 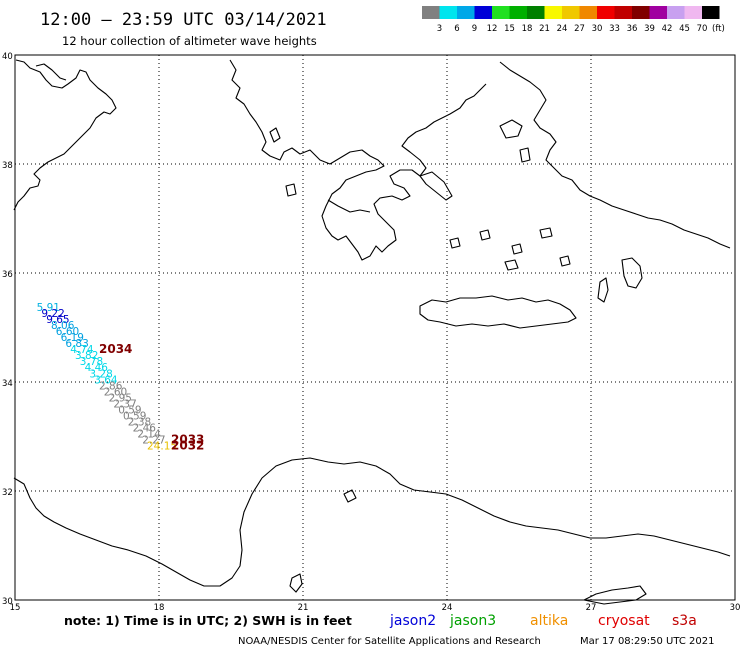 What do you see at coordinates (436, 186) in the screenshot?
I see `coast-euboea` at bounding box center [436, 186].